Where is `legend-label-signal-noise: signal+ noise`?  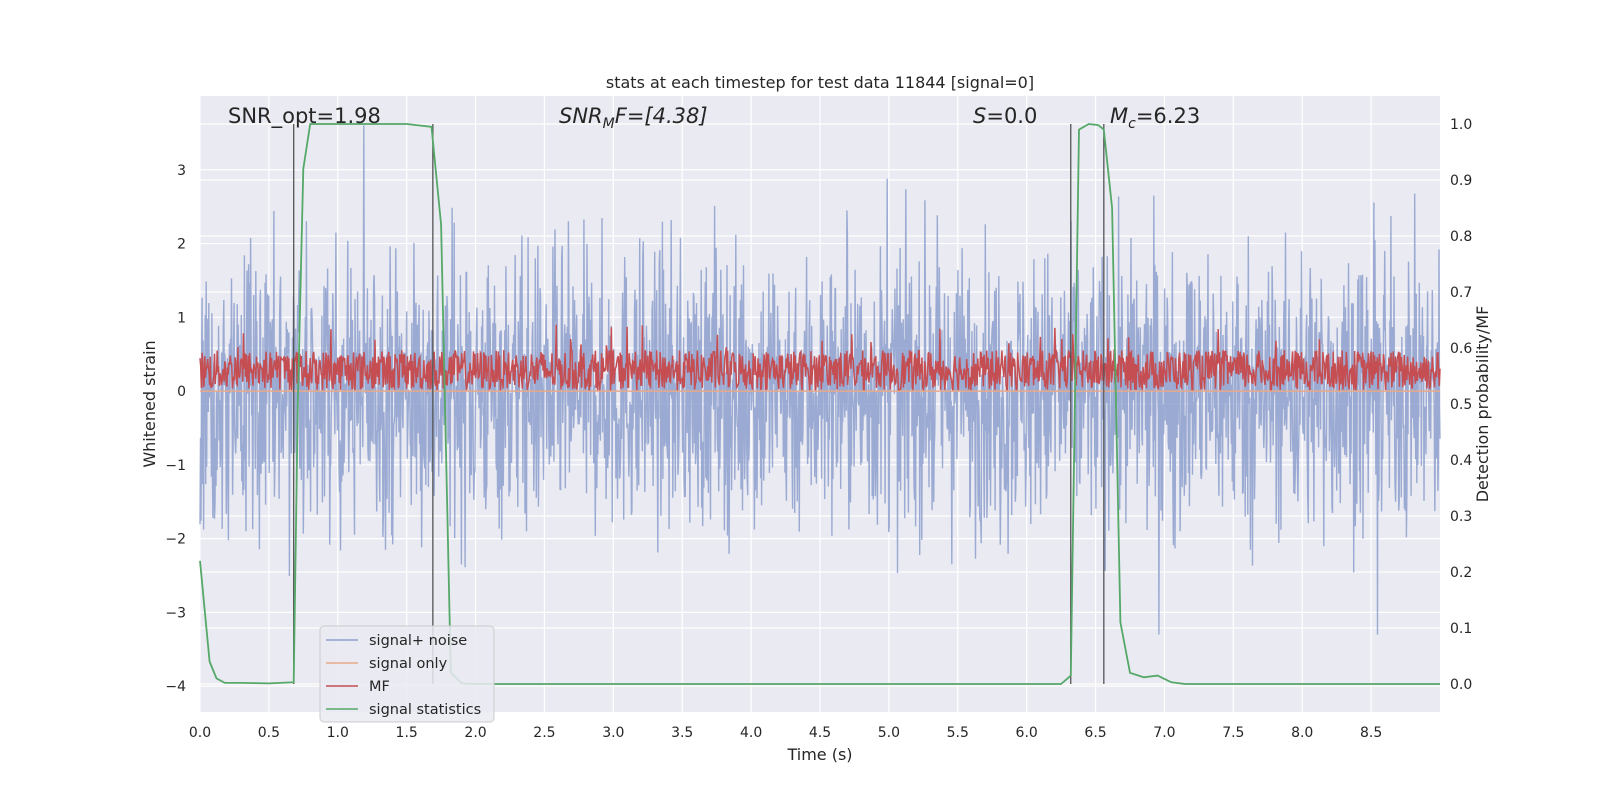
legend-label-signal-noise: signal+ noise is located at coordinates (418, 641).